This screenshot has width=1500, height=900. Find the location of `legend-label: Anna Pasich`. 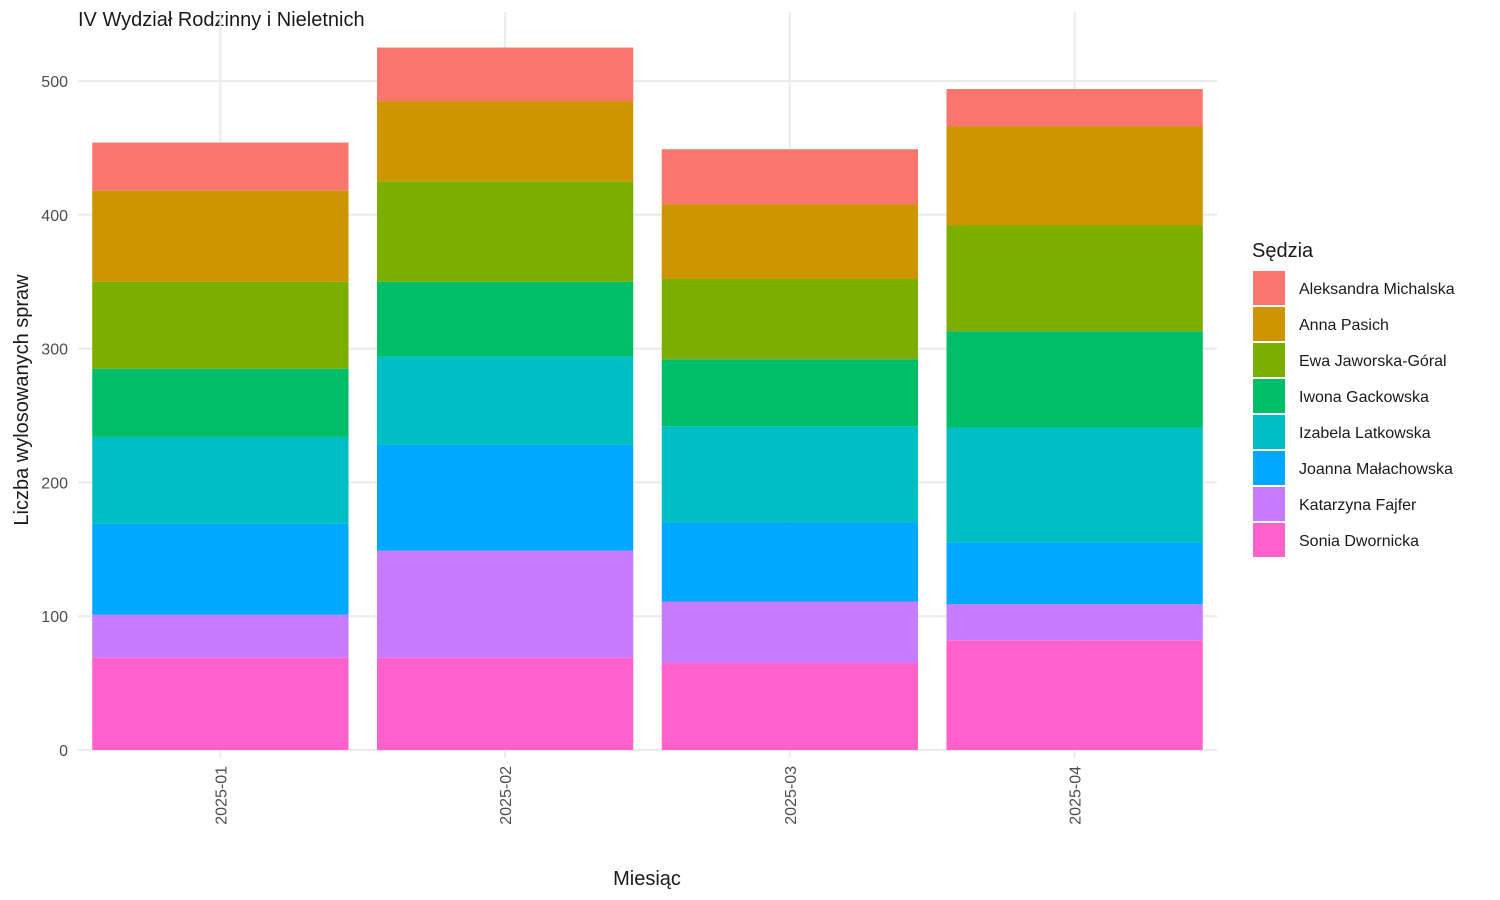

legend-label: Anna Pasich is located at coordinates (1344, 325).